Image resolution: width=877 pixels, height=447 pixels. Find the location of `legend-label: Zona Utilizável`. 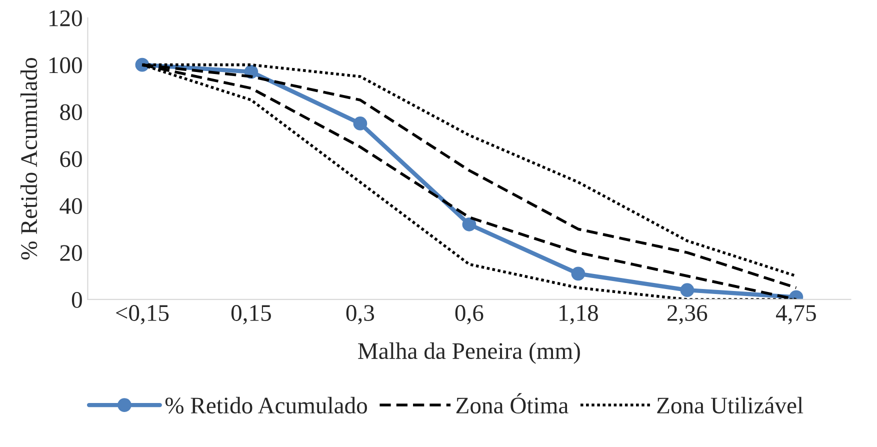

legend-label: Zona Utilizável is located at coordinates (730, 405).